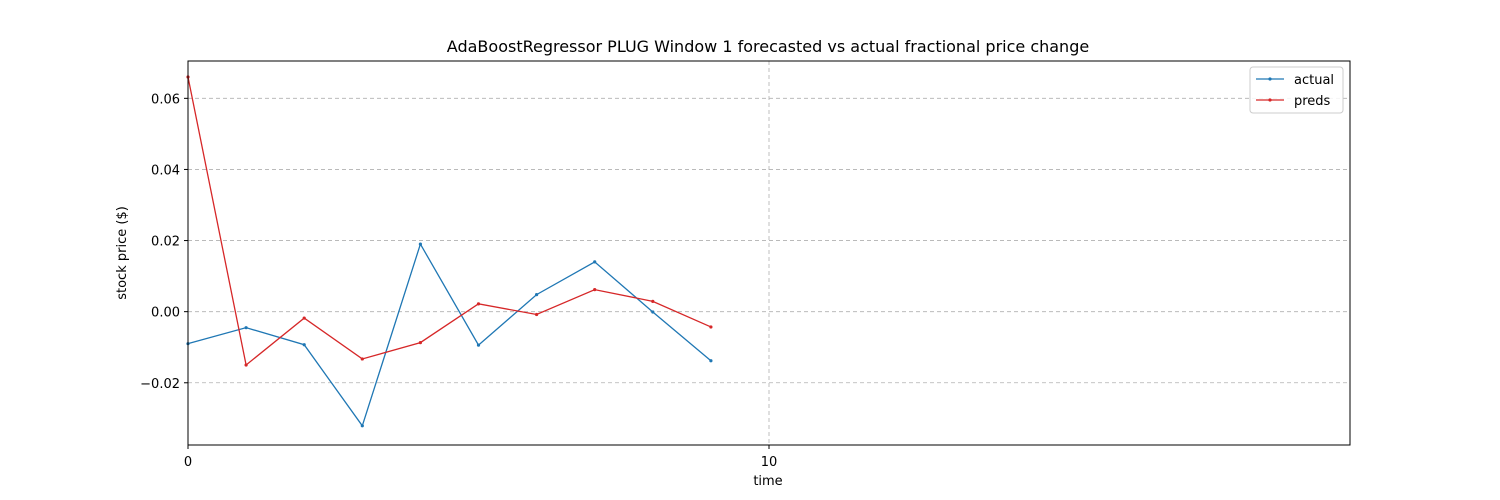 The image size is (1500, 500). I want to click on legend-marker-preds, so click(1270, 100).